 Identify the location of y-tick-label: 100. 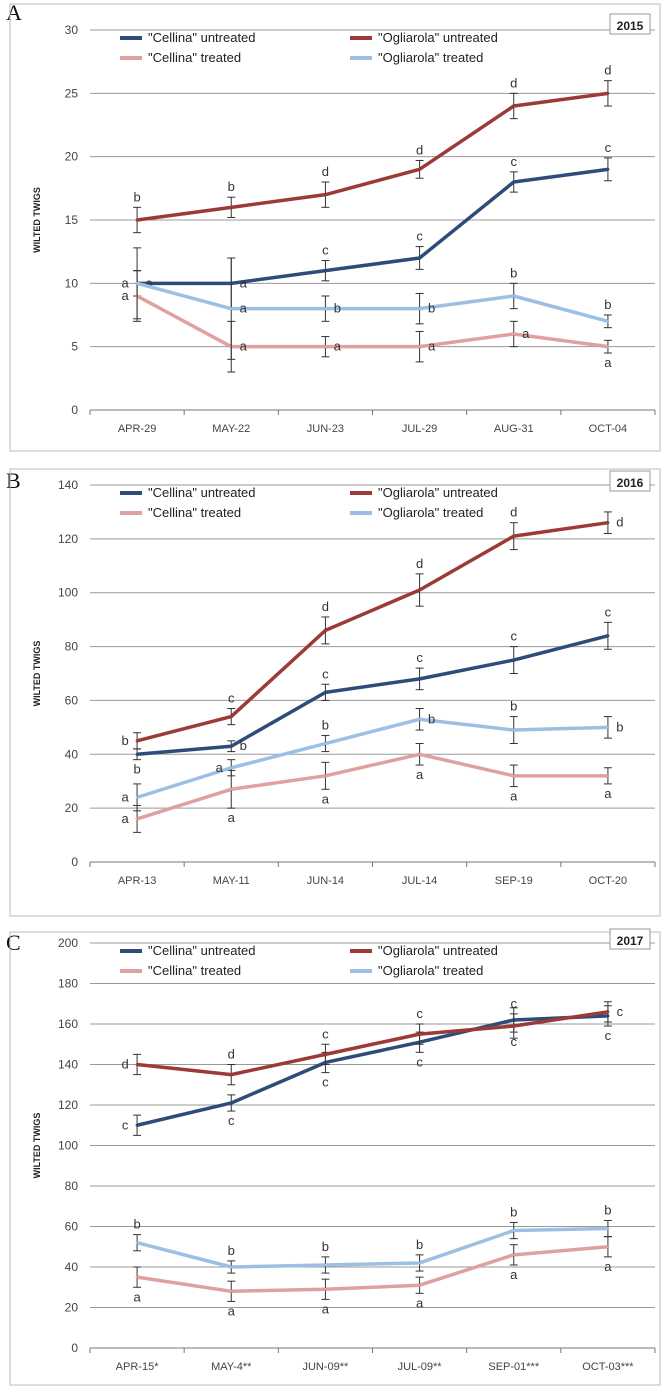
(68, 1146).